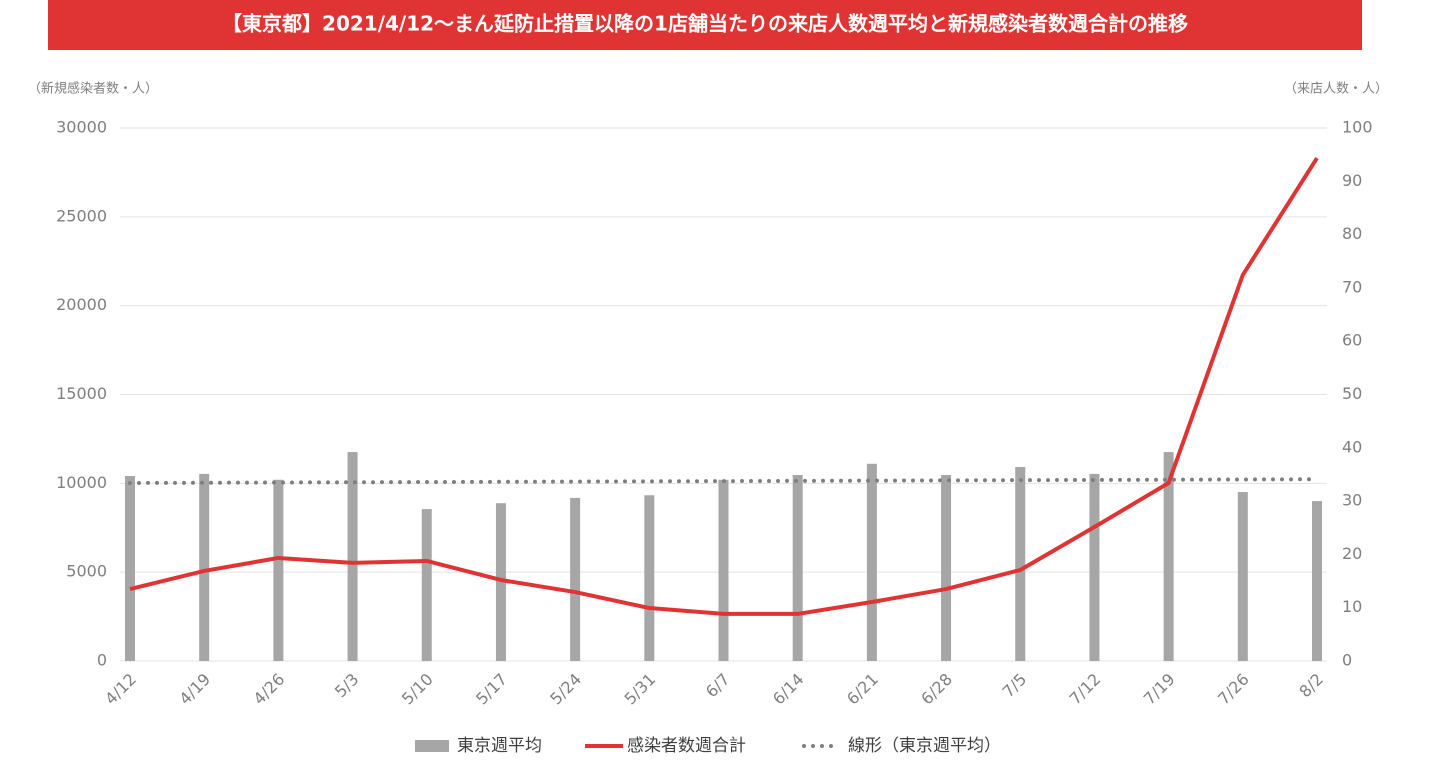  I want to click on x-tick-label: 6/7, so click(718, 686).